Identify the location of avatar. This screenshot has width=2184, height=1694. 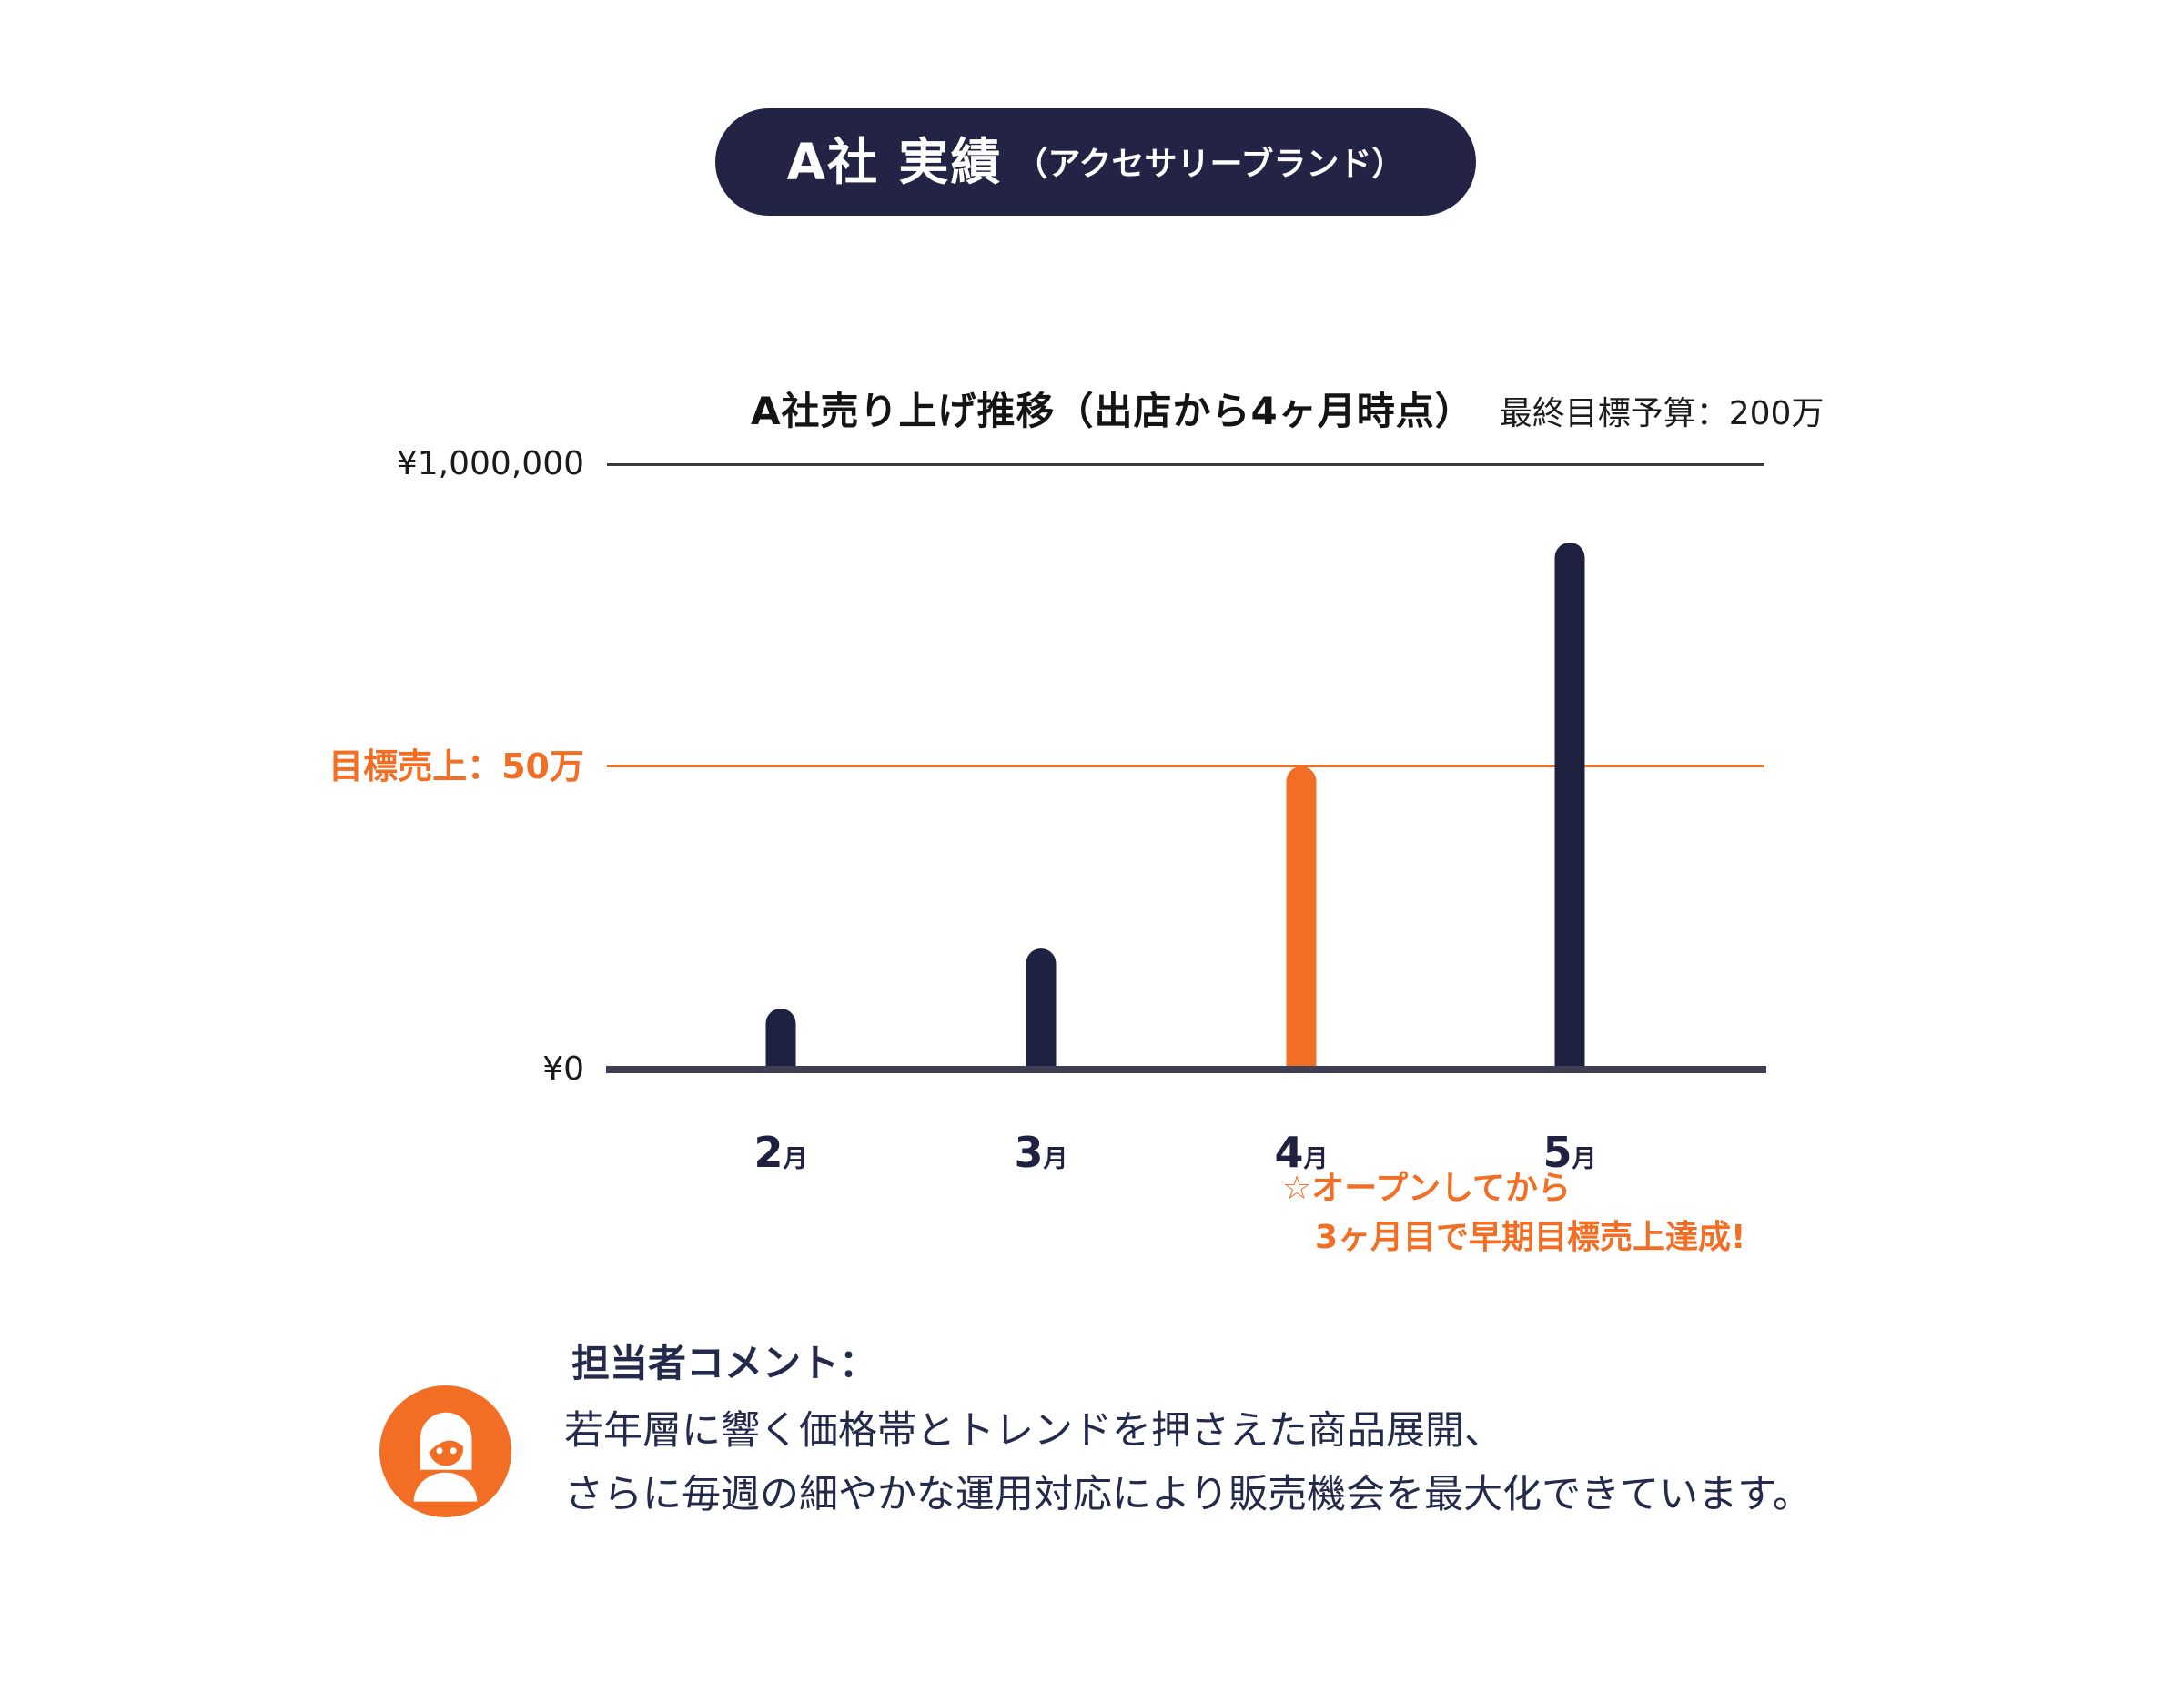
(445, 1451).